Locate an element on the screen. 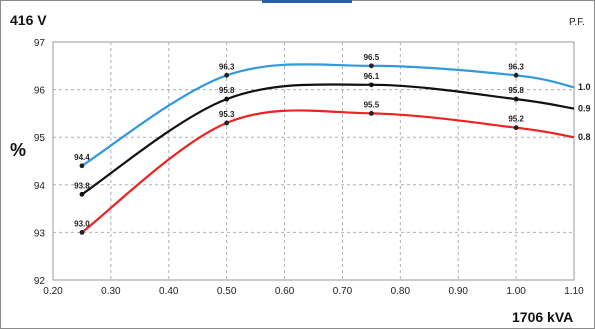 Image resolution: width=595 pixels, height=329 pixels. data-label: 95.2 is located at coordinates (516, 119).